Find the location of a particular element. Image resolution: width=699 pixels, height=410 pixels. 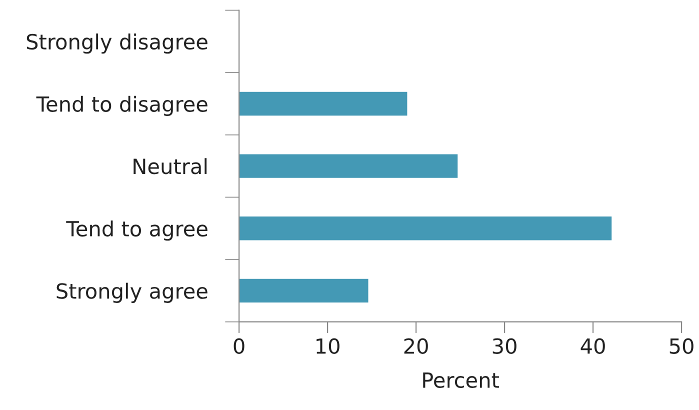

x-axis-title: Percent is located at coordinates (461, 380).